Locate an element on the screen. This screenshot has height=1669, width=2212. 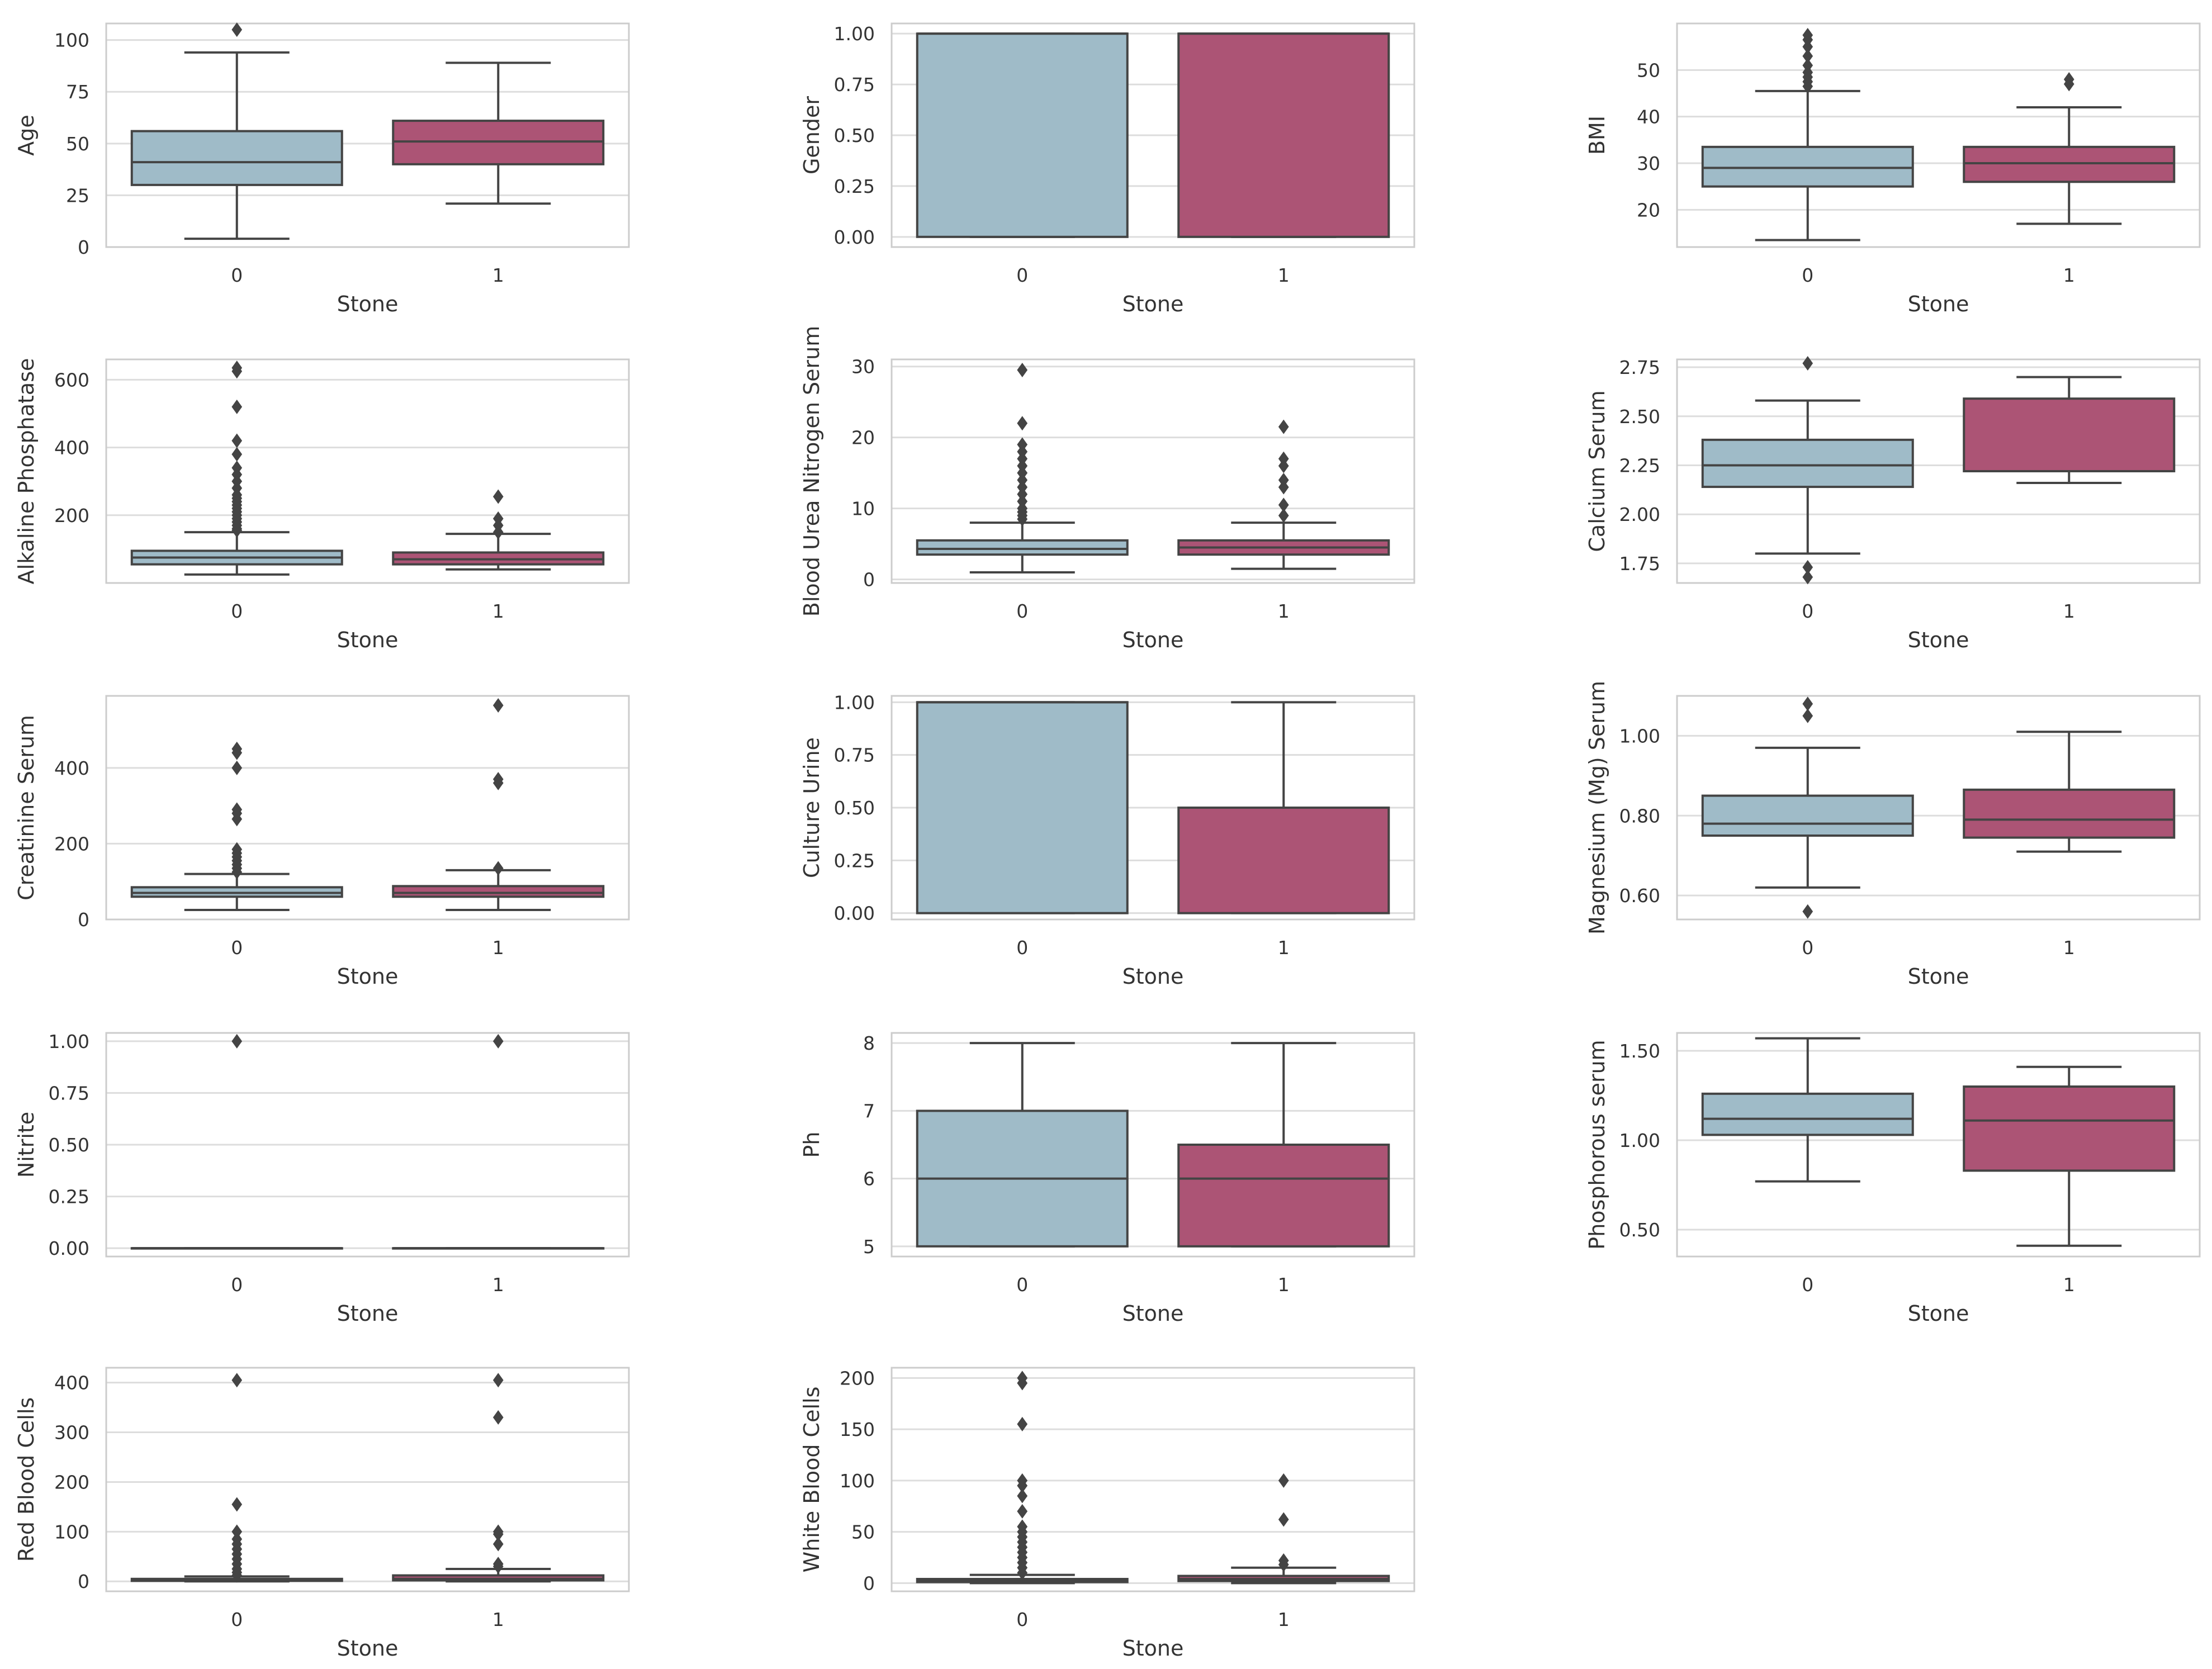
chart-panel-9: 0.60 0.80 1.00 Magnesium (Mg) Serum 0 1 Stone is located at coordinates (1893, 835).